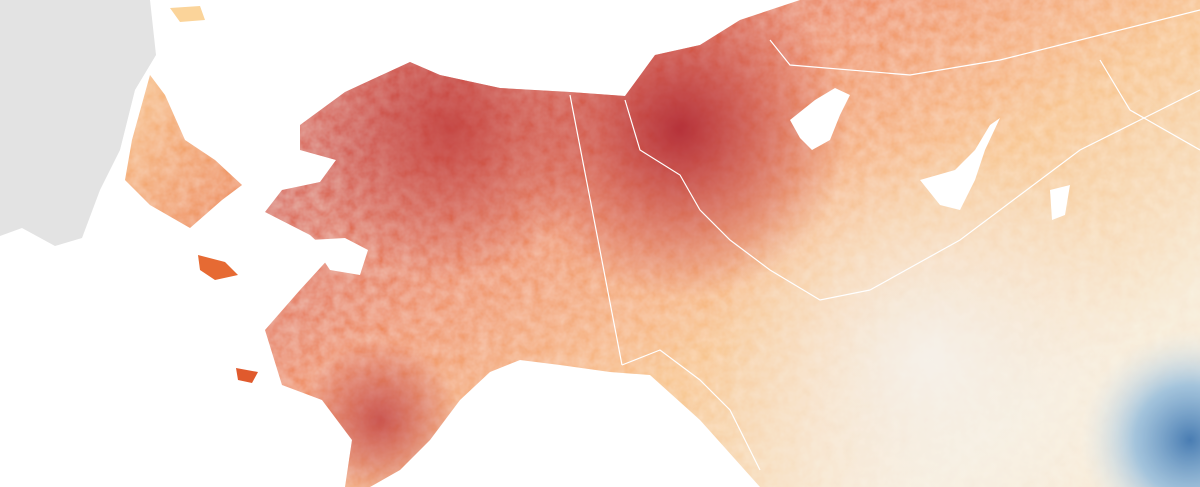 The width and height of the screenshot is (1200, 487). Describe the element at coordinates (218, 267) in the screenshot. I see `st-lawrence-island` at that location.